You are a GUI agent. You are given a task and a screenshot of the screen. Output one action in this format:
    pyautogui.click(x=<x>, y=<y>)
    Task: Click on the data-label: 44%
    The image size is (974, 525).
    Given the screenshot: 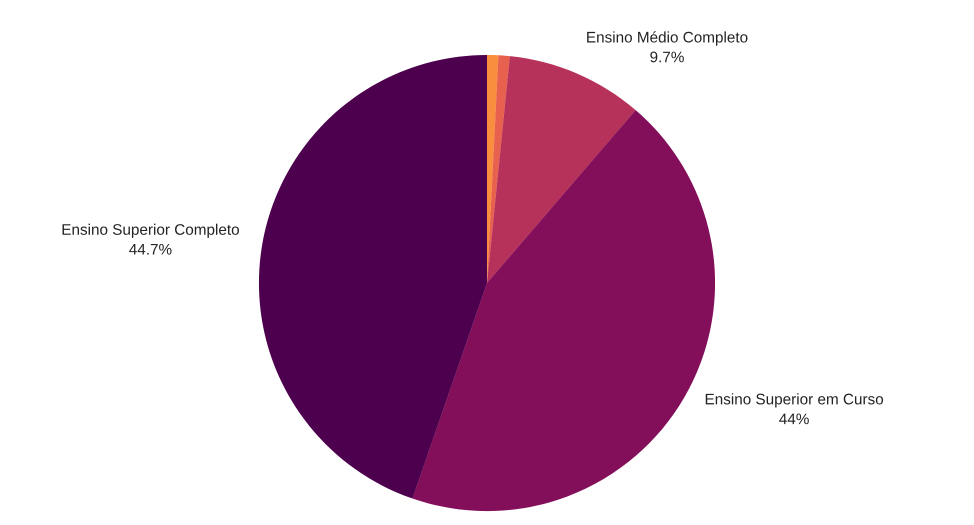 What is the action you would take?
    pyautogui.click(x=794, y=419)
    